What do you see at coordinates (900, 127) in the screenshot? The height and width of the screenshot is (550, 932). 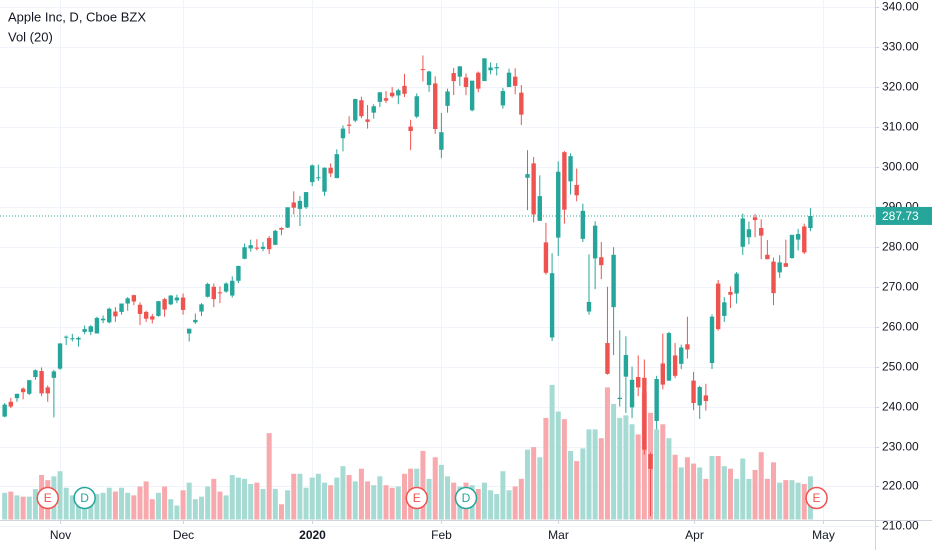 I see `y-tick-label: 310.00` at bounding box center [900, 127].